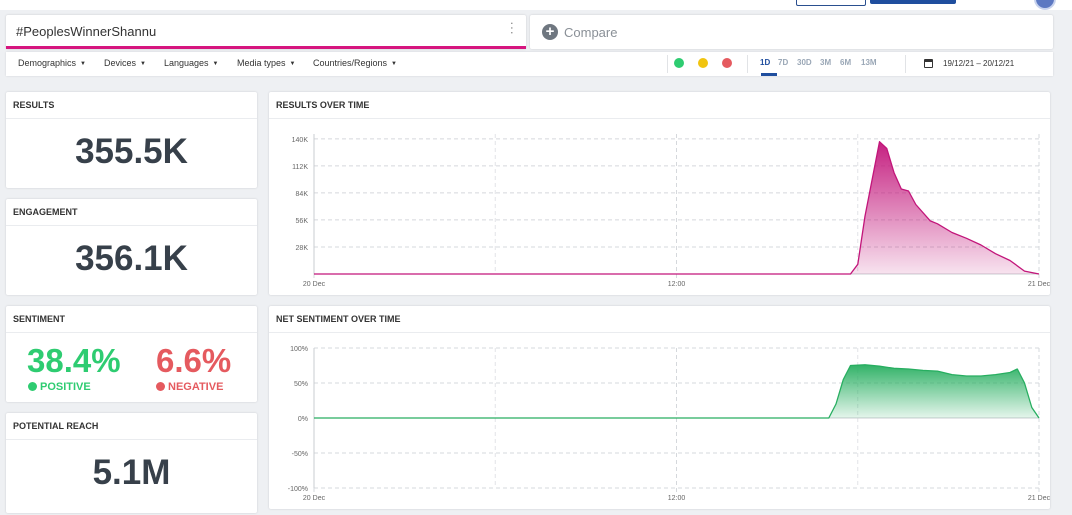 This screenshot has width=1072, height=515. I want to click on reach-value: 5.1M, so click(131, 472).